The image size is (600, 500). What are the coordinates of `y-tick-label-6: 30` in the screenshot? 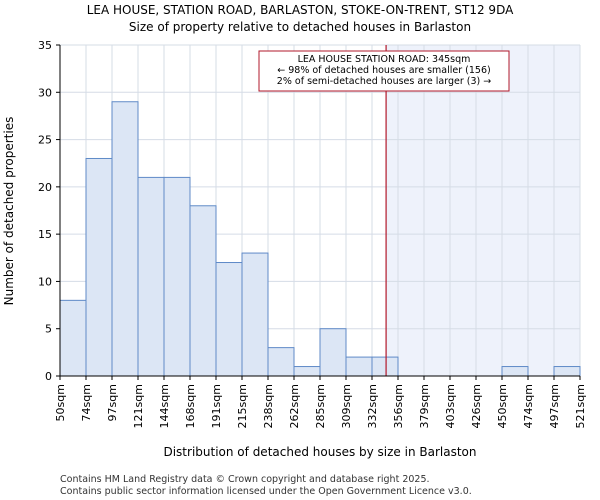 It's located at (45, 92).